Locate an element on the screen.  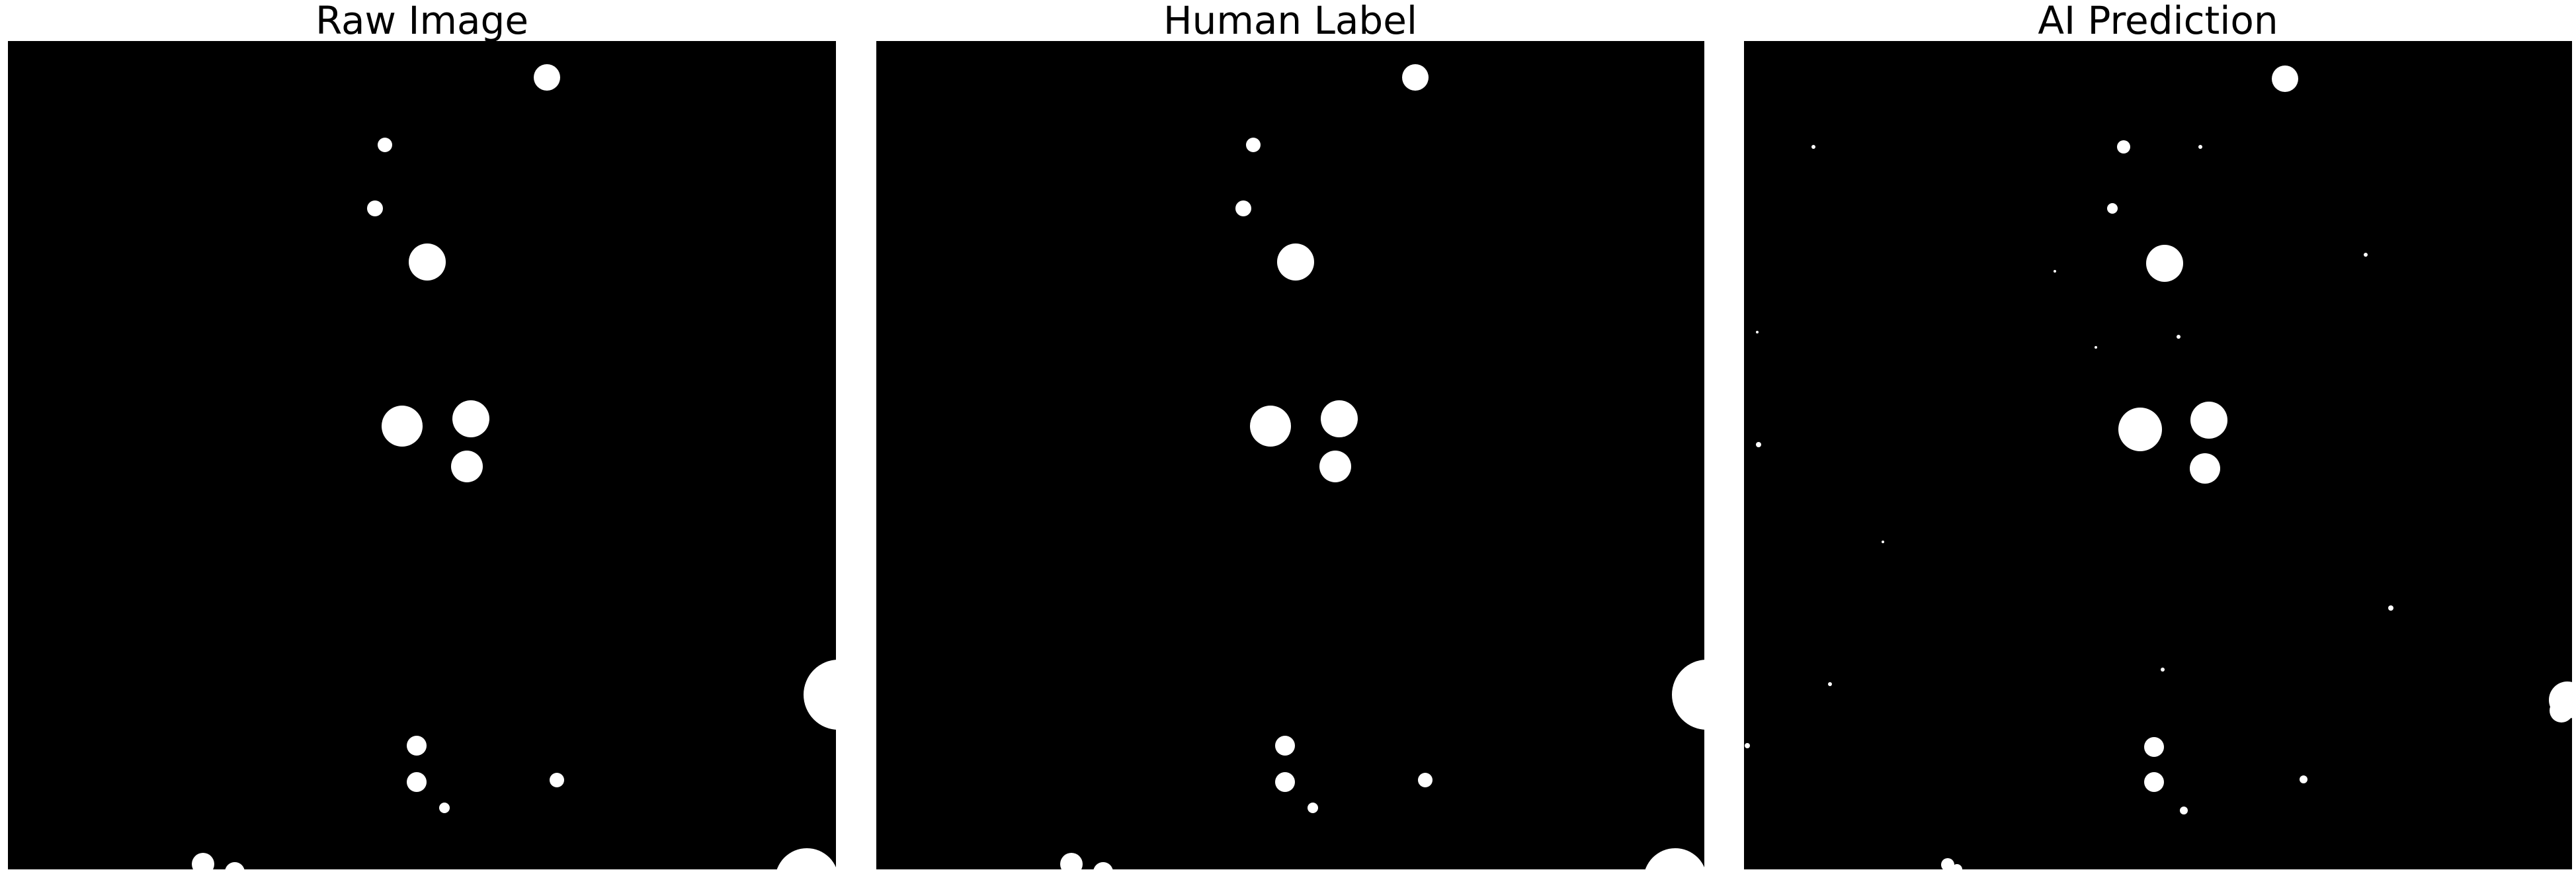
panel-title-ai-prediction: AI Prediction is located at coordinates (2158, 22).